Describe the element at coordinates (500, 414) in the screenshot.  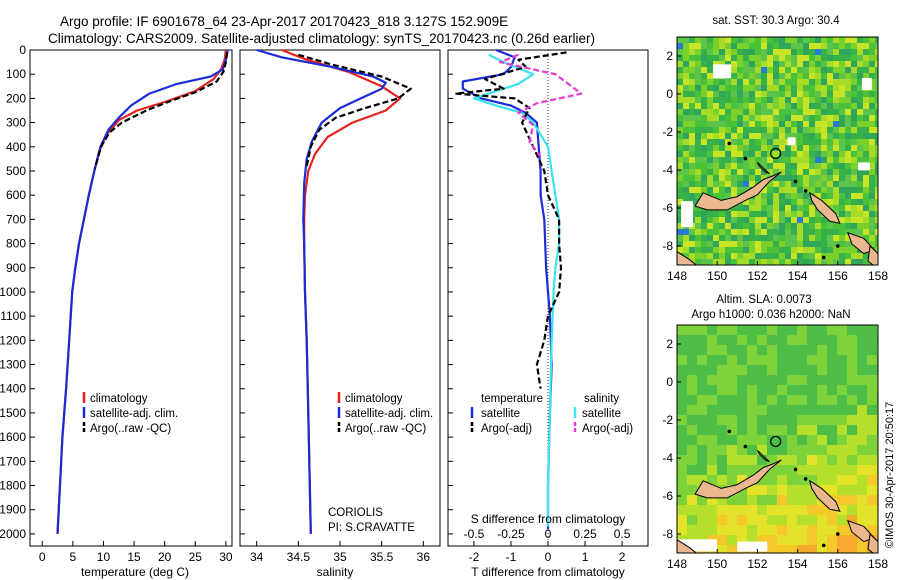
I see `legend-label-t-sat: satellite` at that location.